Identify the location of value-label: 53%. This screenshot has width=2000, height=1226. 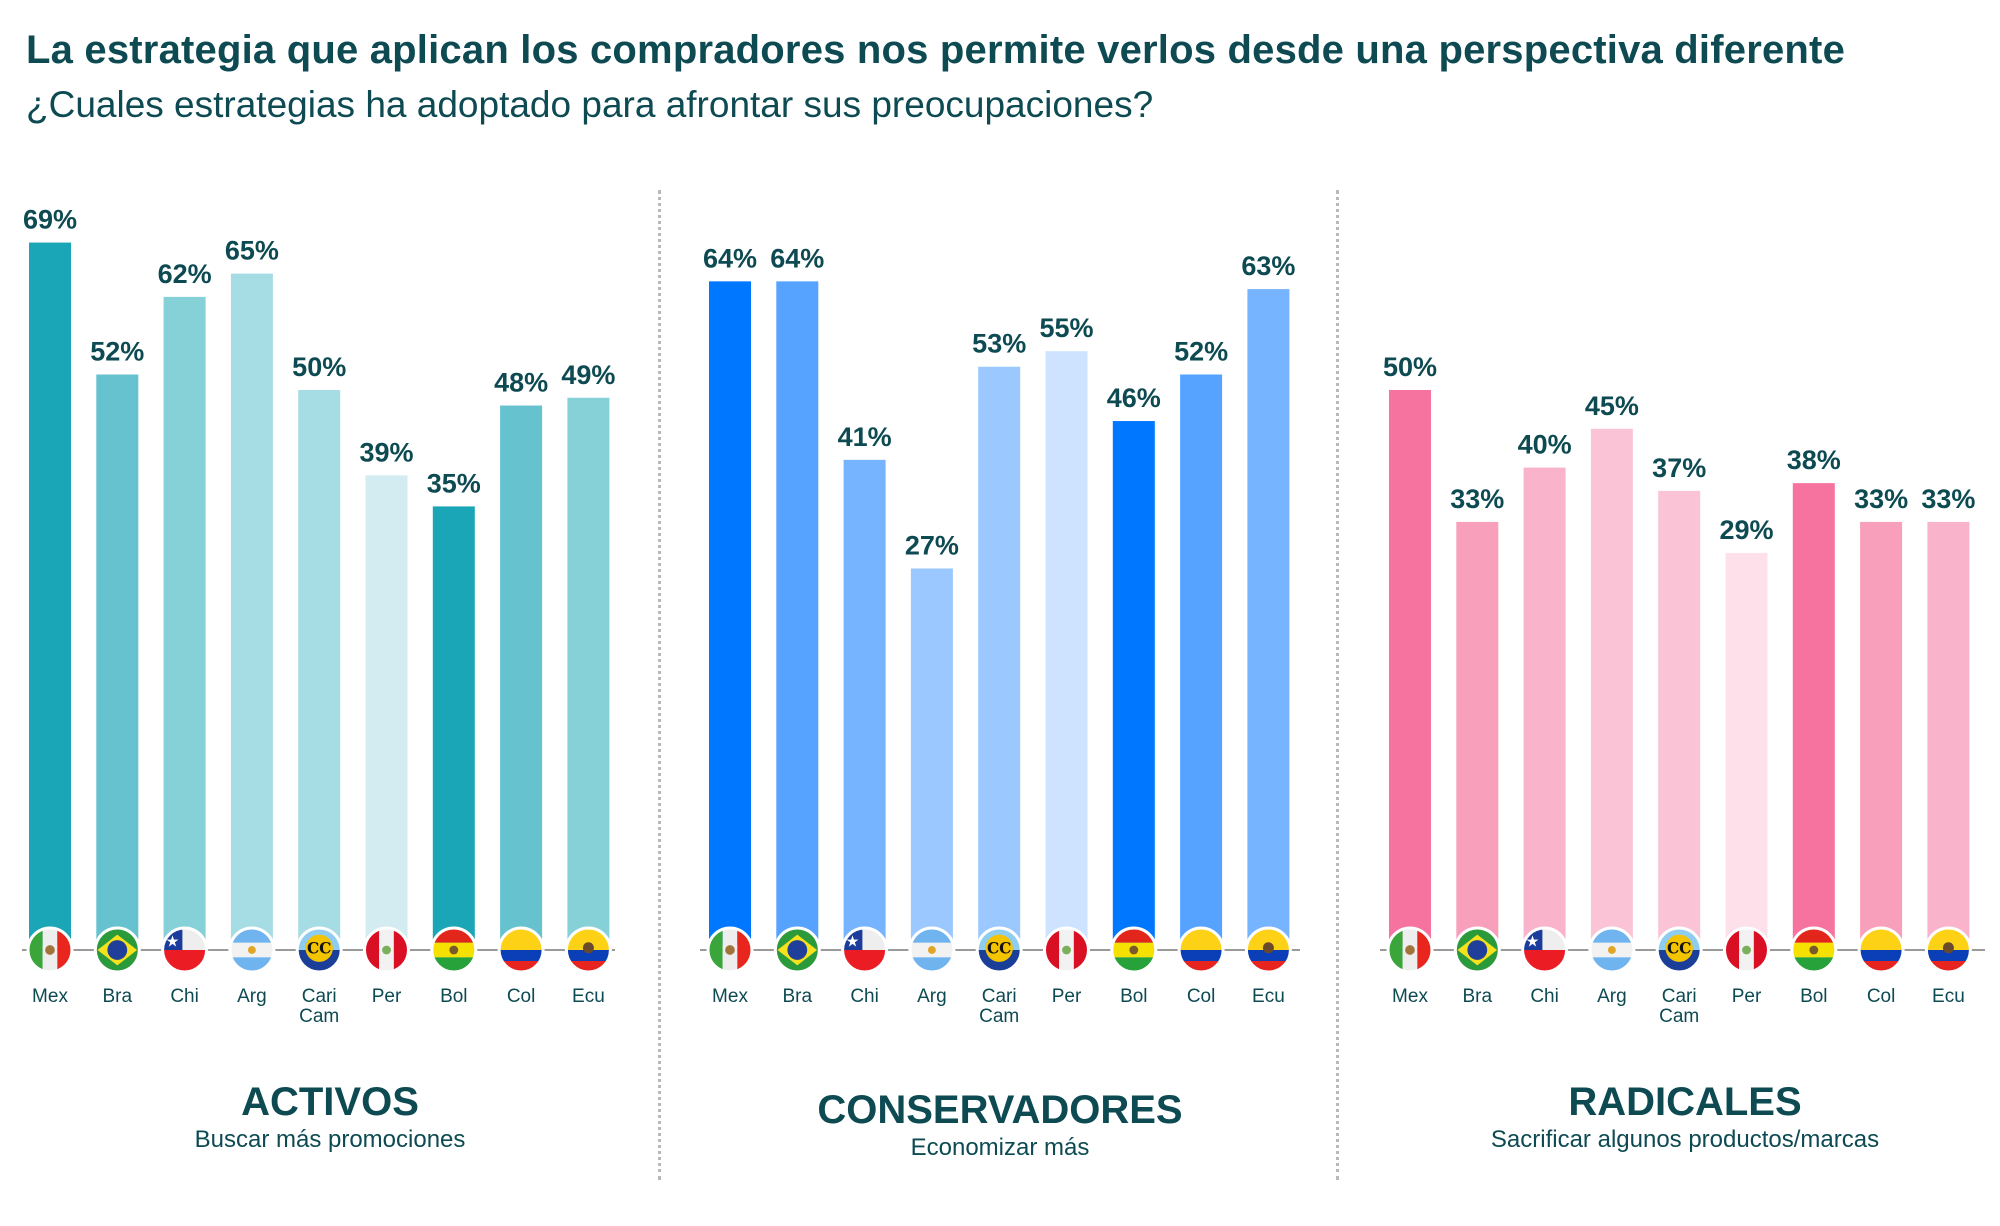
(999, 344).